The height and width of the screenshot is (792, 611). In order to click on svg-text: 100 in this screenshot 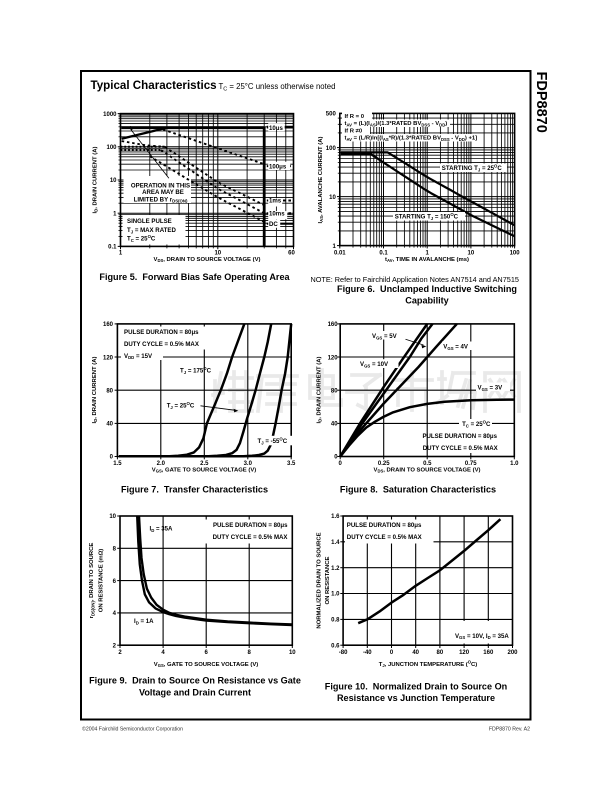, I will do `click(515, 254)`.